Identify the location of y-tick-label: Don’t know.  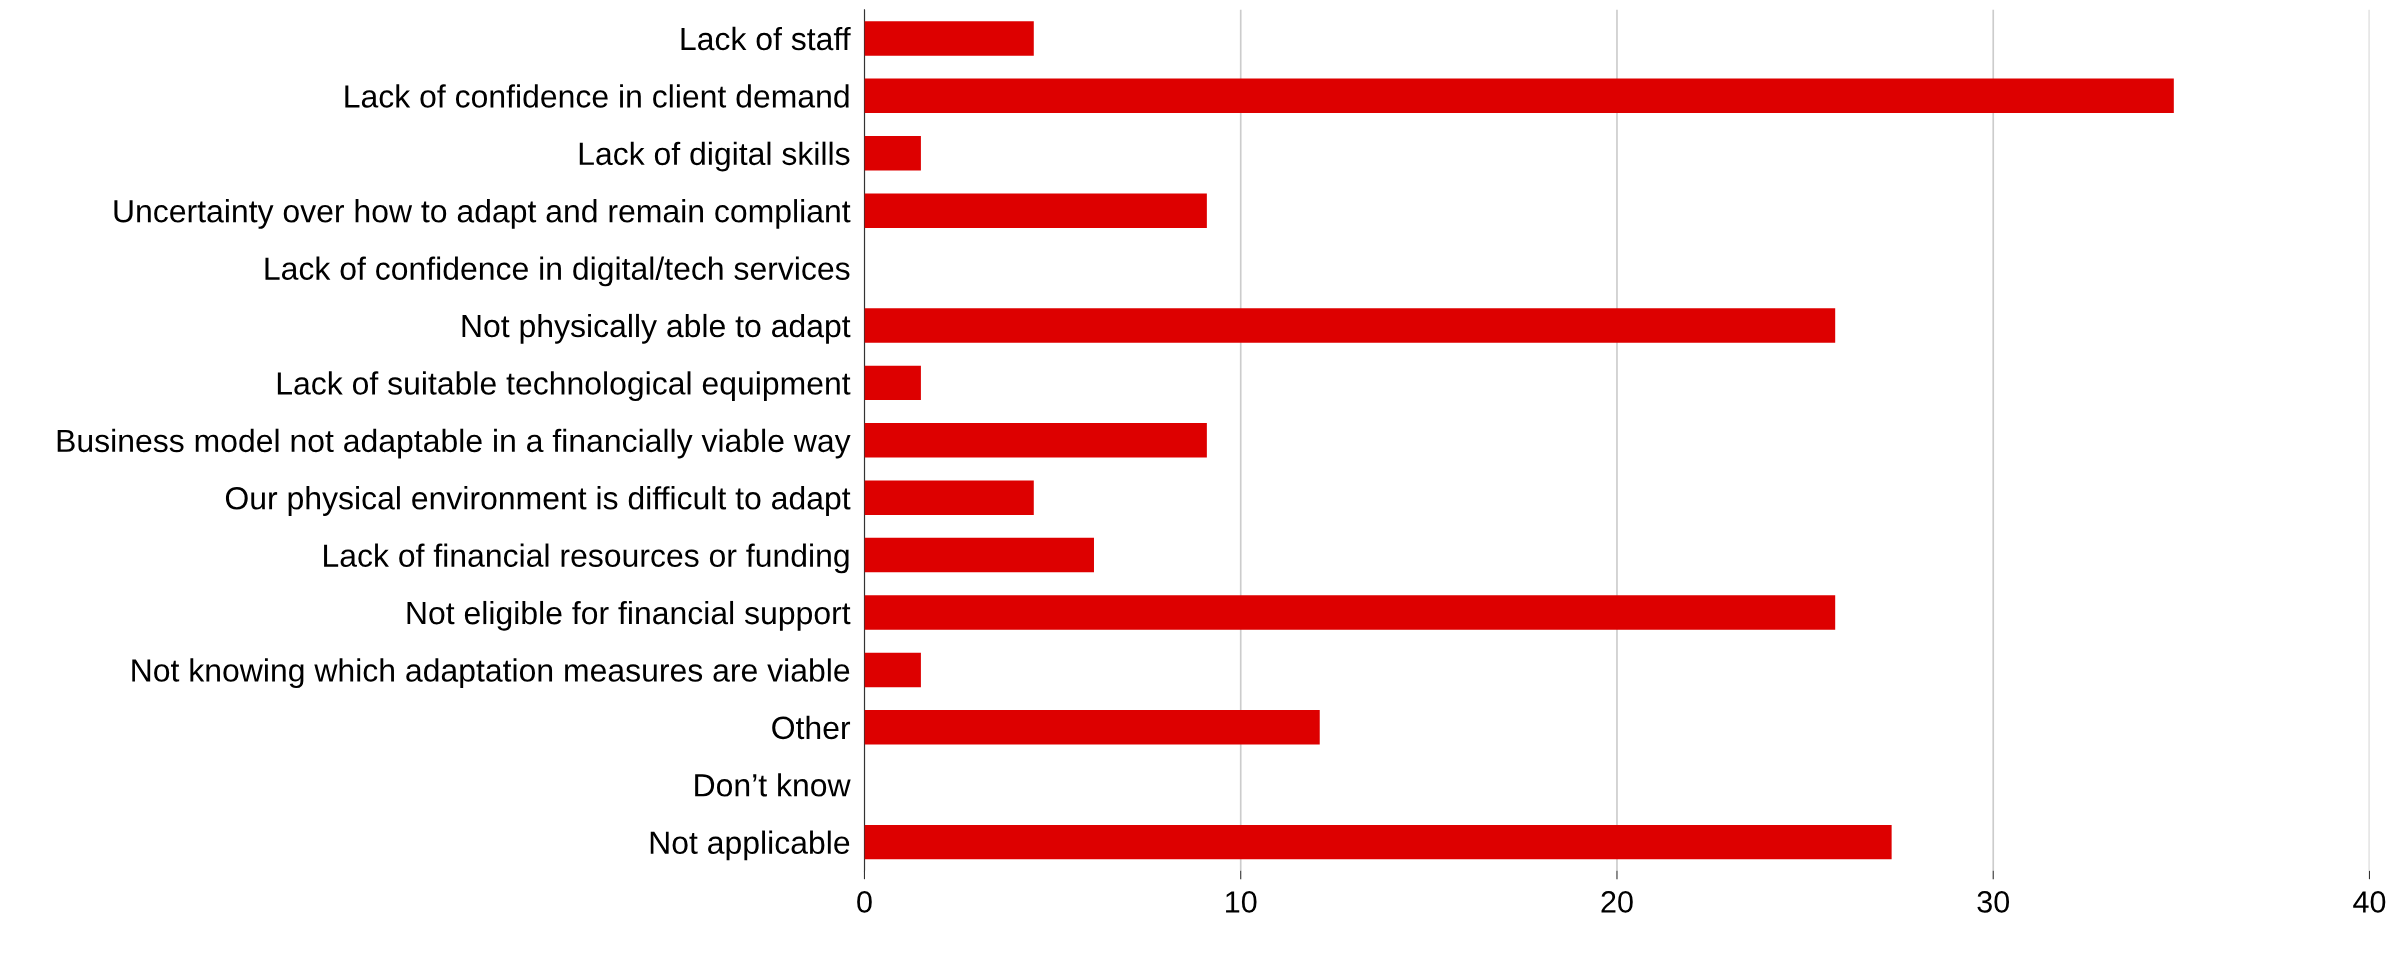
(773, 785).